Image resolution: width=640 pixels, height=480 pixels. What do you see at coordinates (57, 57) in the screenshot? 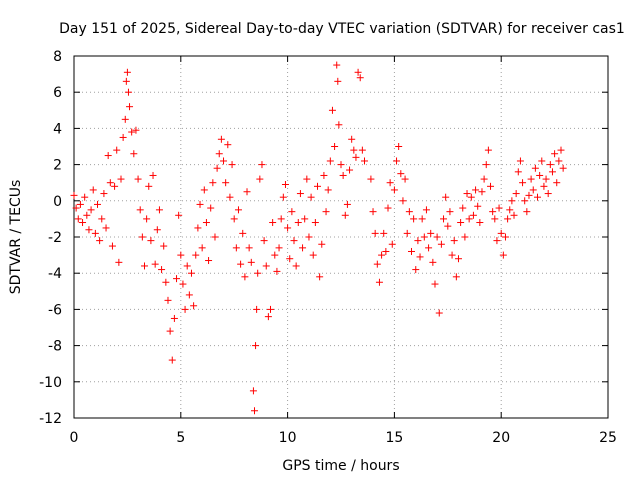
I see `y-tick-label: 8` at bounding box center [57, 57].